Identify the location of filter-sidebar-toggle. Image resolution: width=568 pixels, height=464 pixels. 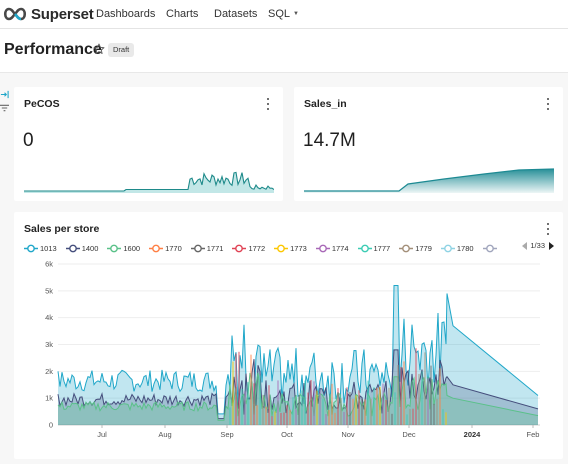
(5, 103).